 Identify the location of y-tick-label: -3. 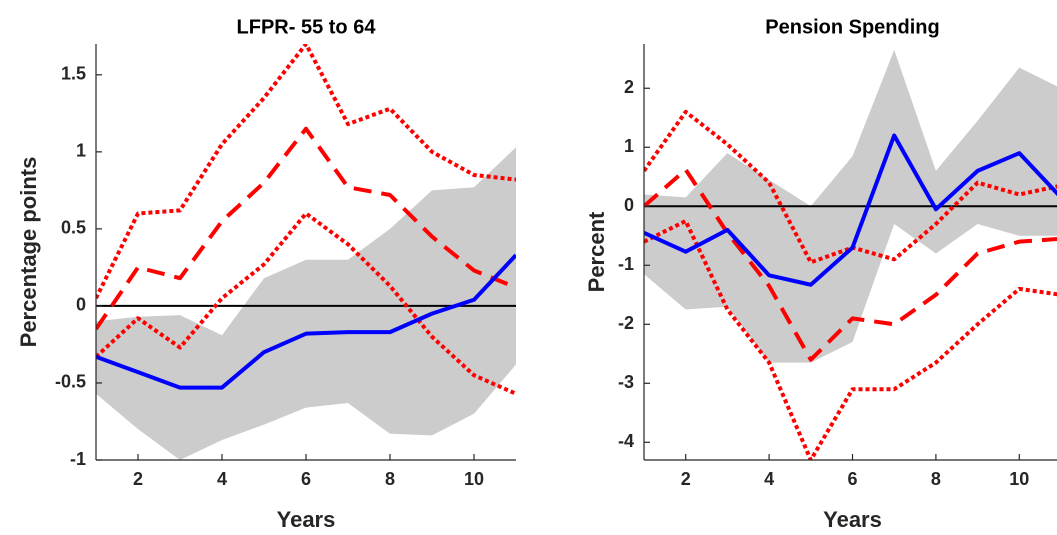
(626, 382).